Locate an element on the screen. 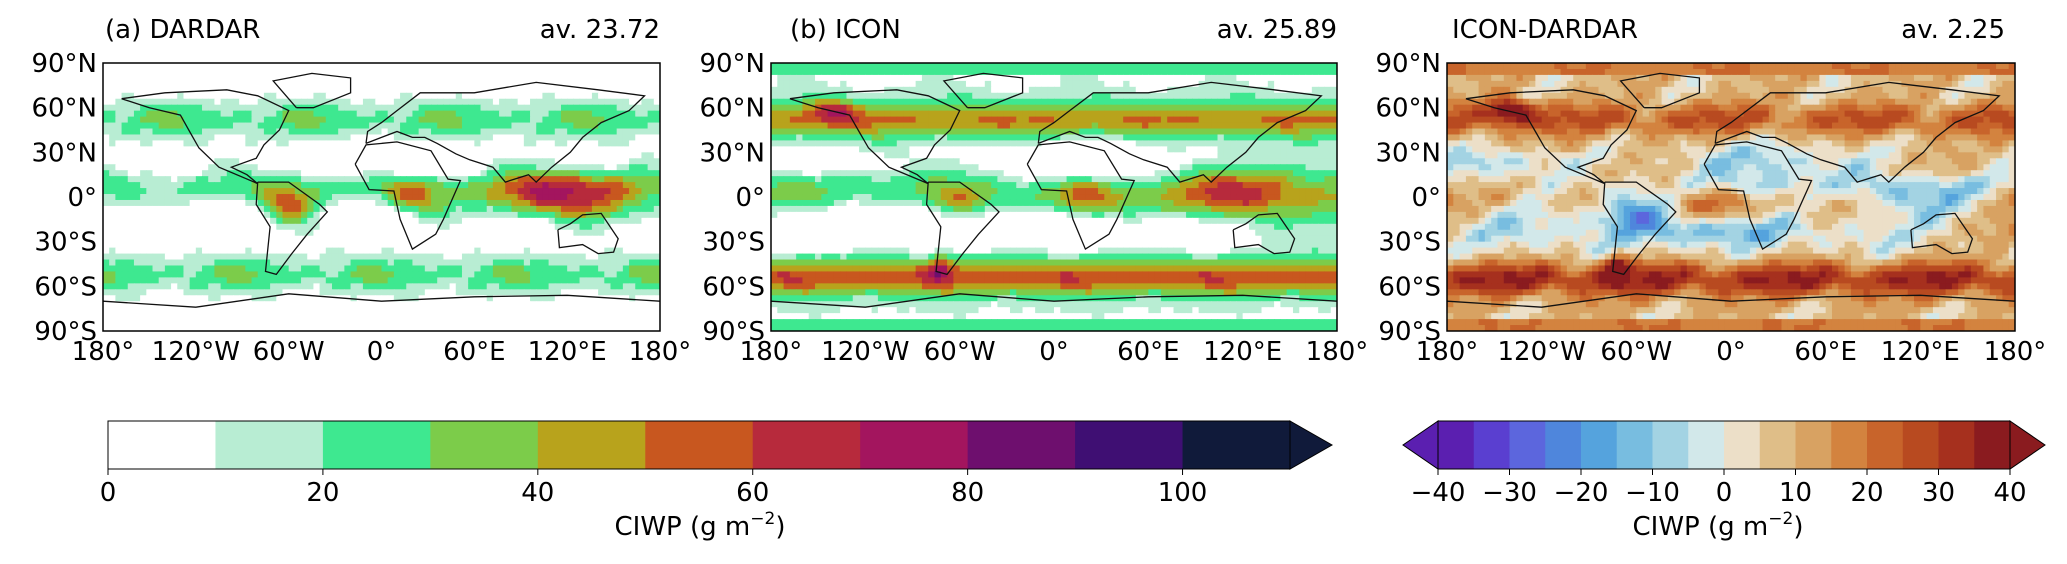 This screenshot has width=2067, height=564. coastline is located at coordinates (311, 90).